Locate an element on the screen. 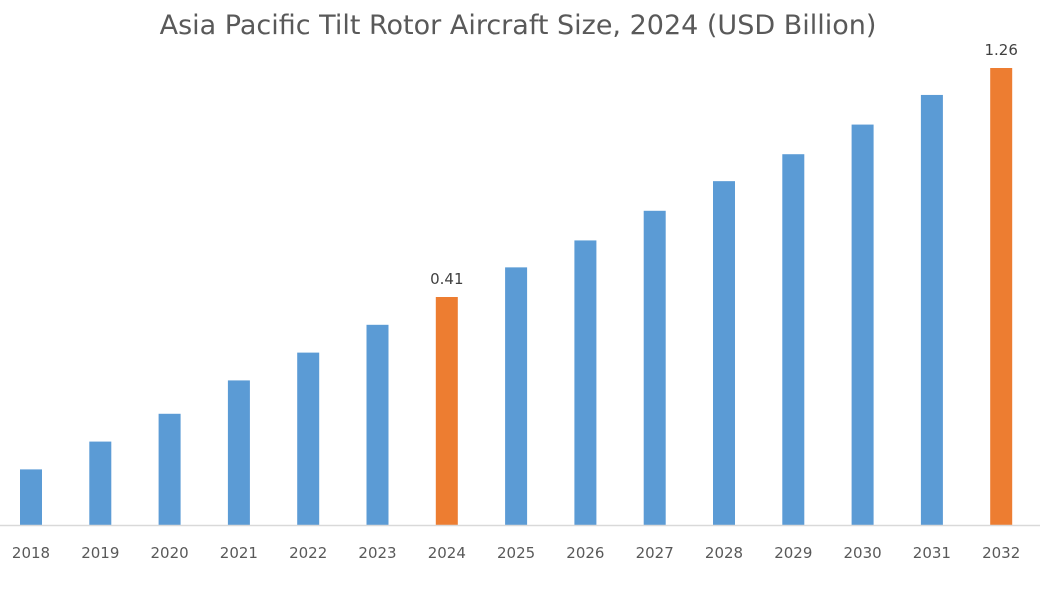  x-tick-label-2023: 2023 is located at coordinates (377, 553).